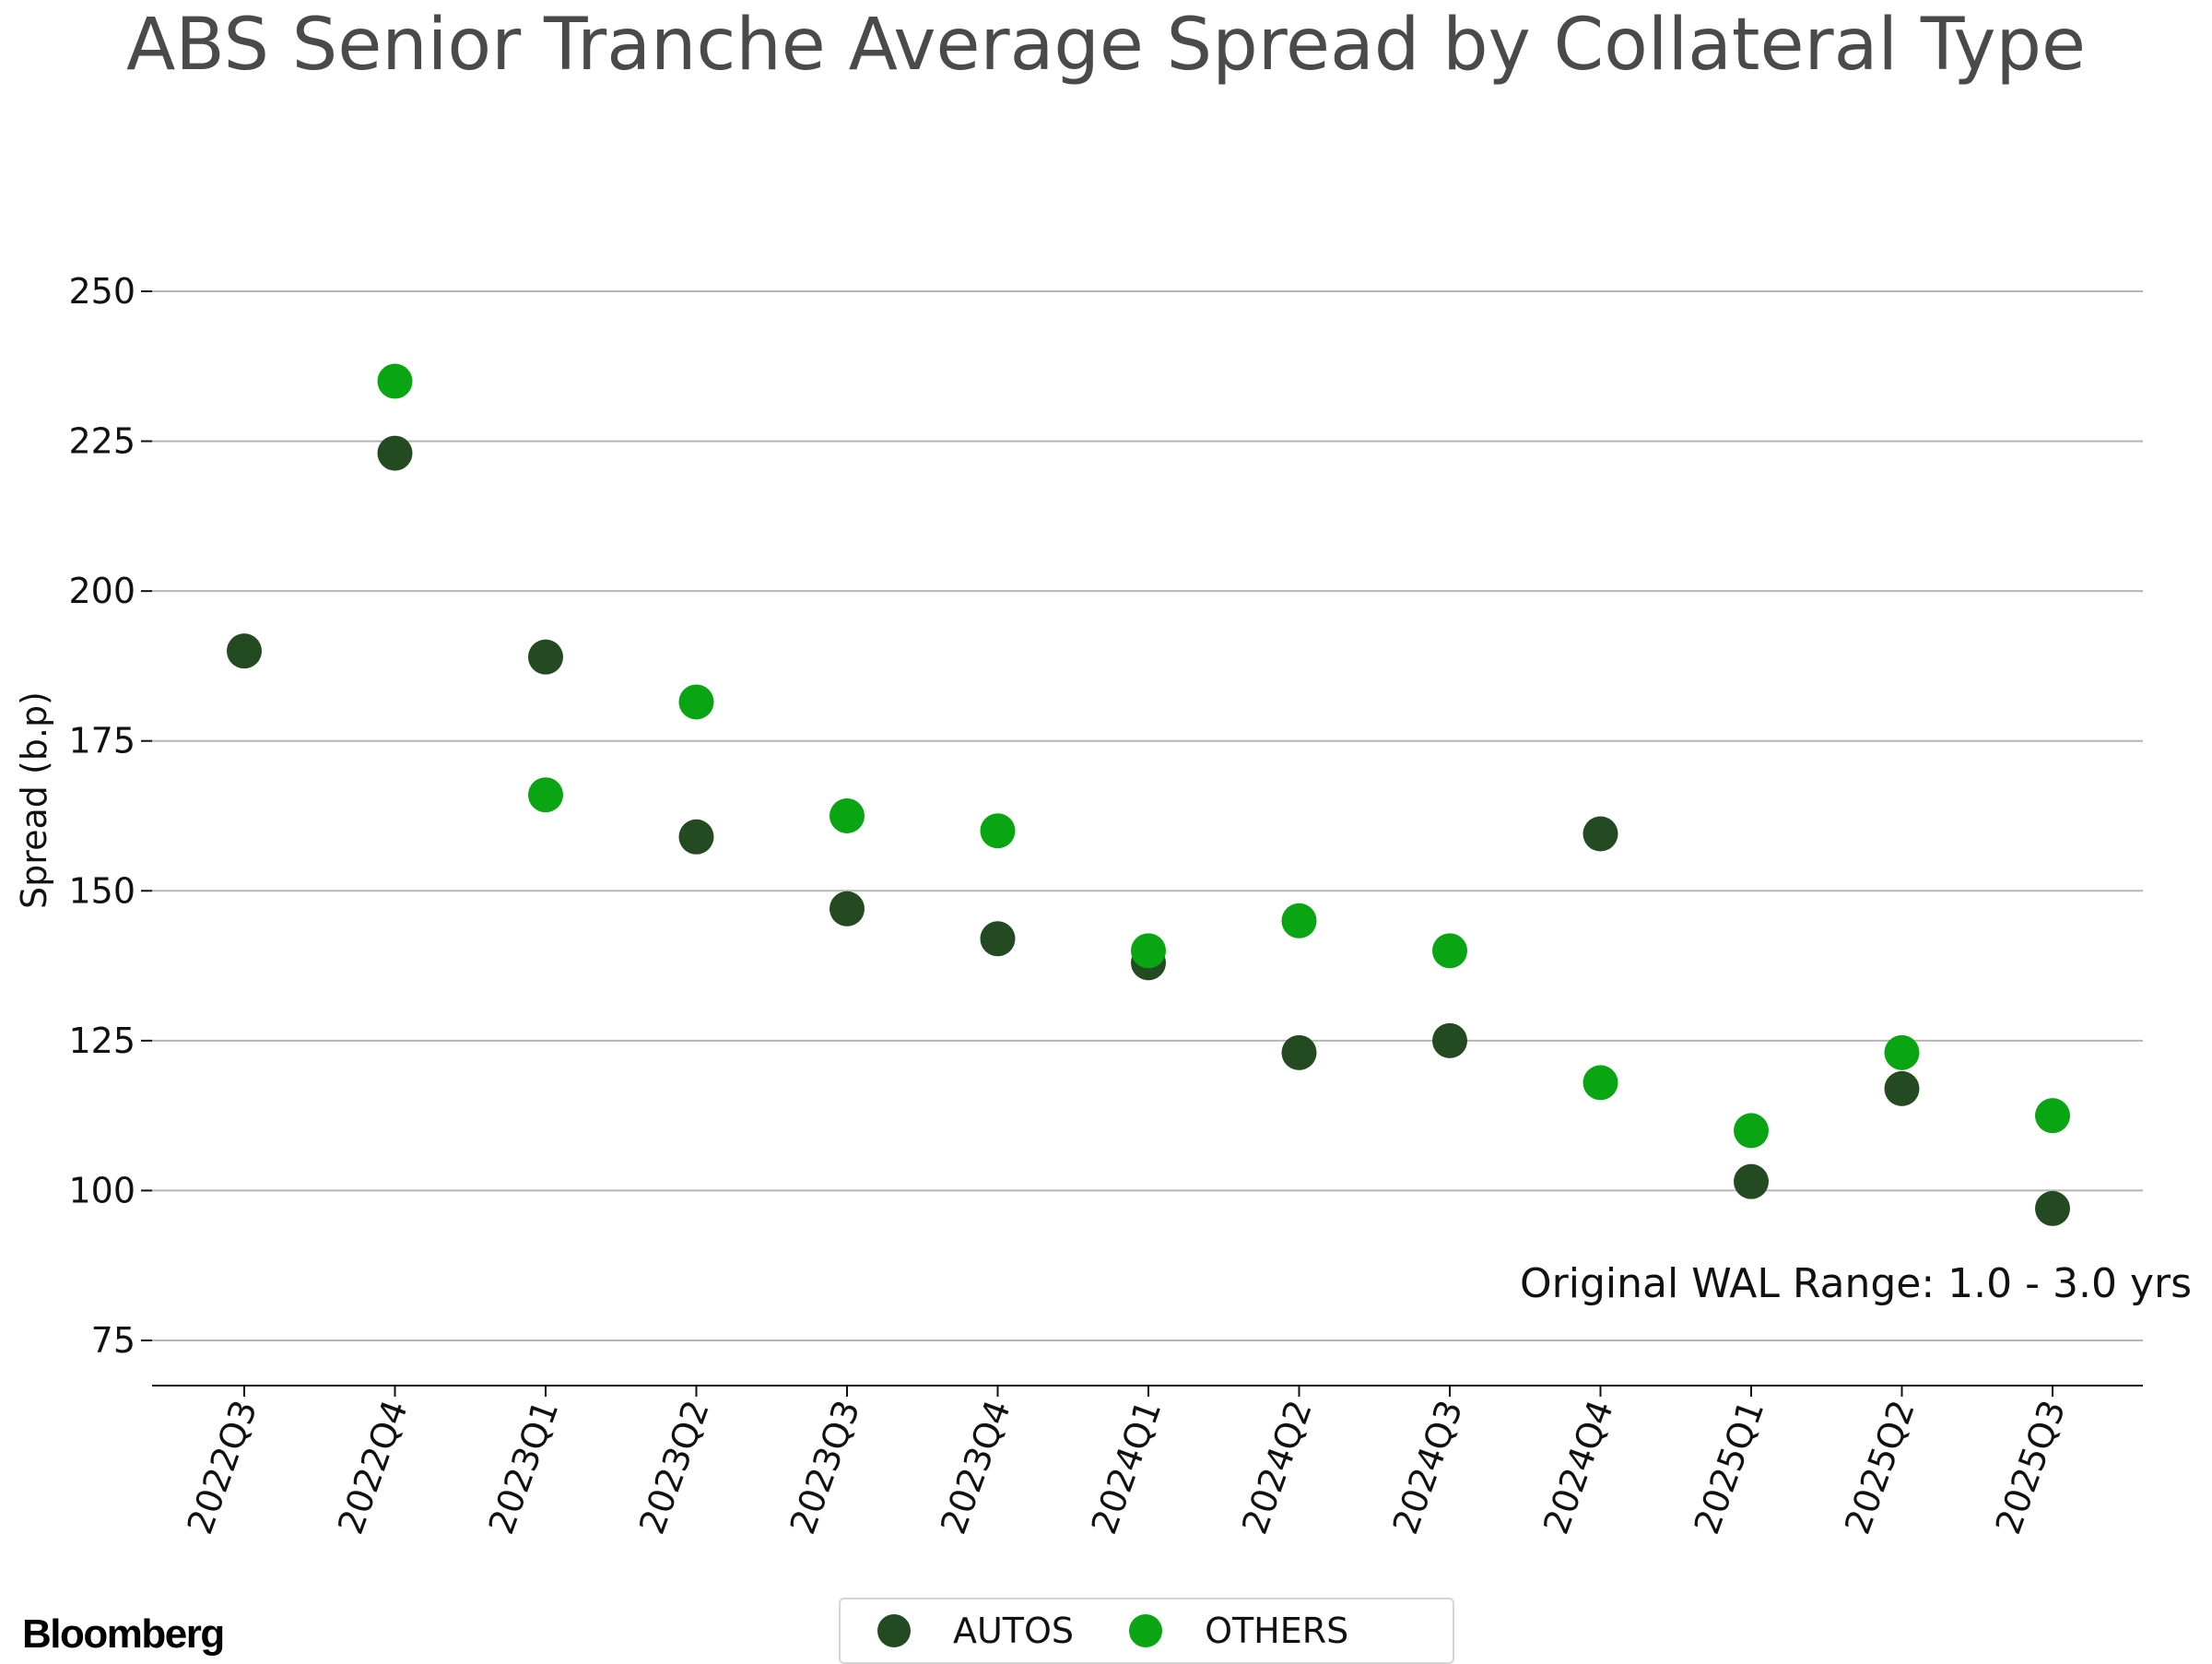 This screenshot has width=2212, height=1664. What do you see at coordinates (2031, 1467) in the screenshot?
I see `x-tick-label: 2025Q3` at bounding box center [2031, 1467].